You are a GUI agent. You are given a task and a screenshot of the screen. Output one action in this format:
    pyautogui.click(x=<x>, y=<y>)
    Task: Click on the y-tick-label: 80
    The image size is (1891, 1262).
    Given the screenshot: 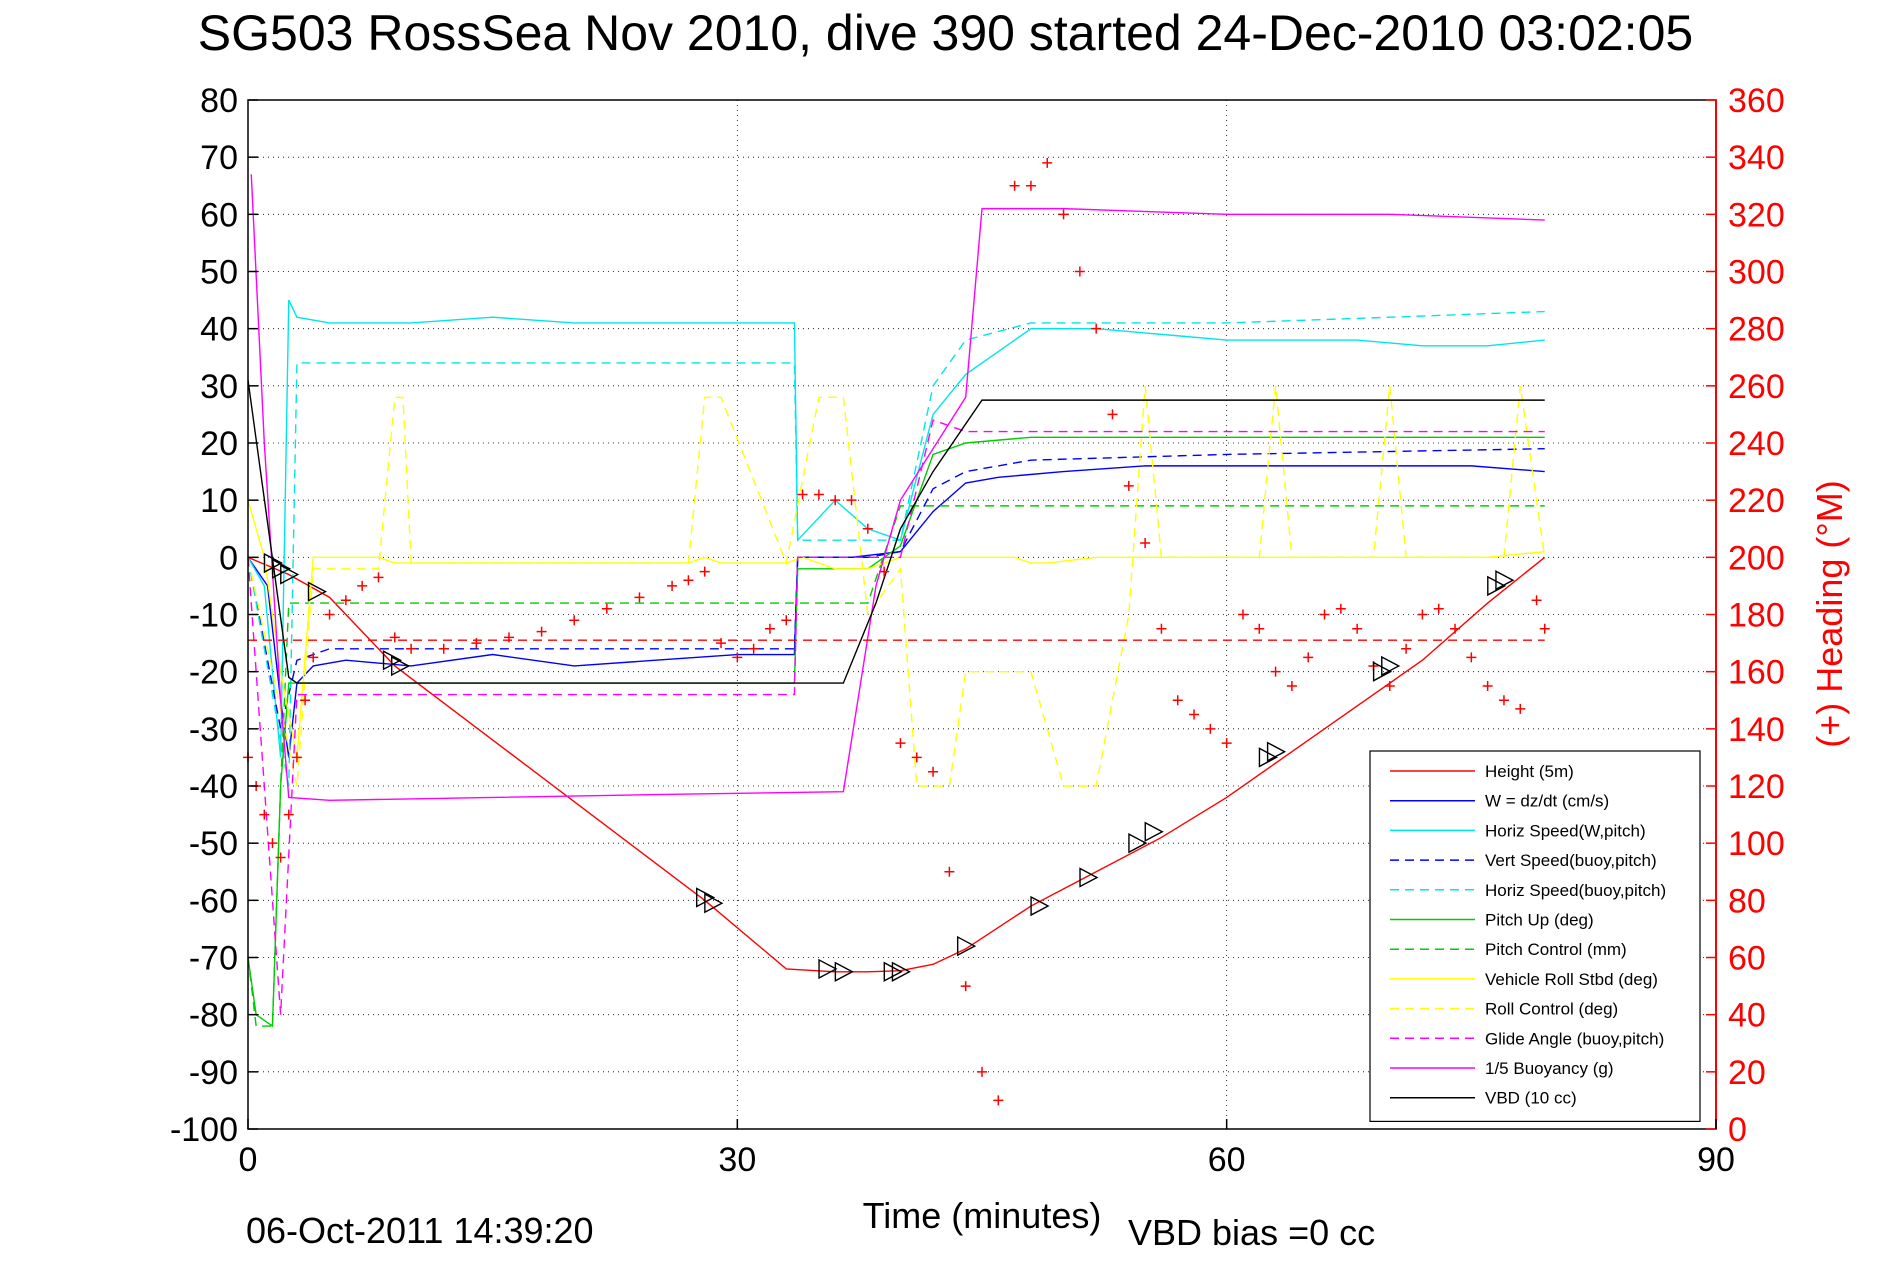 What is the action you would take?
    pyautogui.click(x=219, y=101)
    